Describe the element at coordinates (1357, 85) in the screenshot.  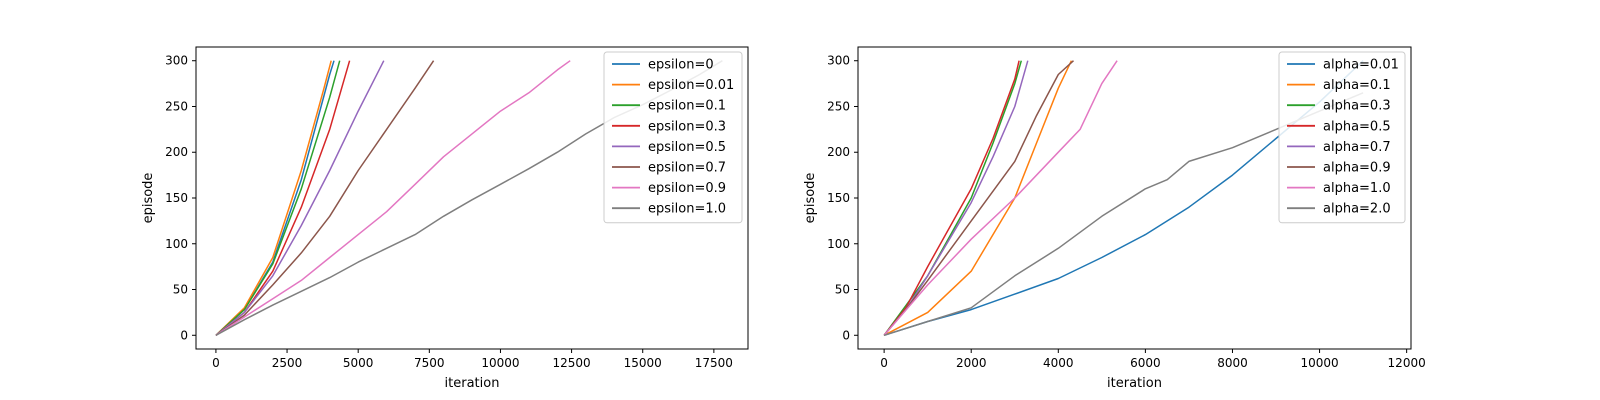
I see `legend-entry: alpha=0.1` at that location.